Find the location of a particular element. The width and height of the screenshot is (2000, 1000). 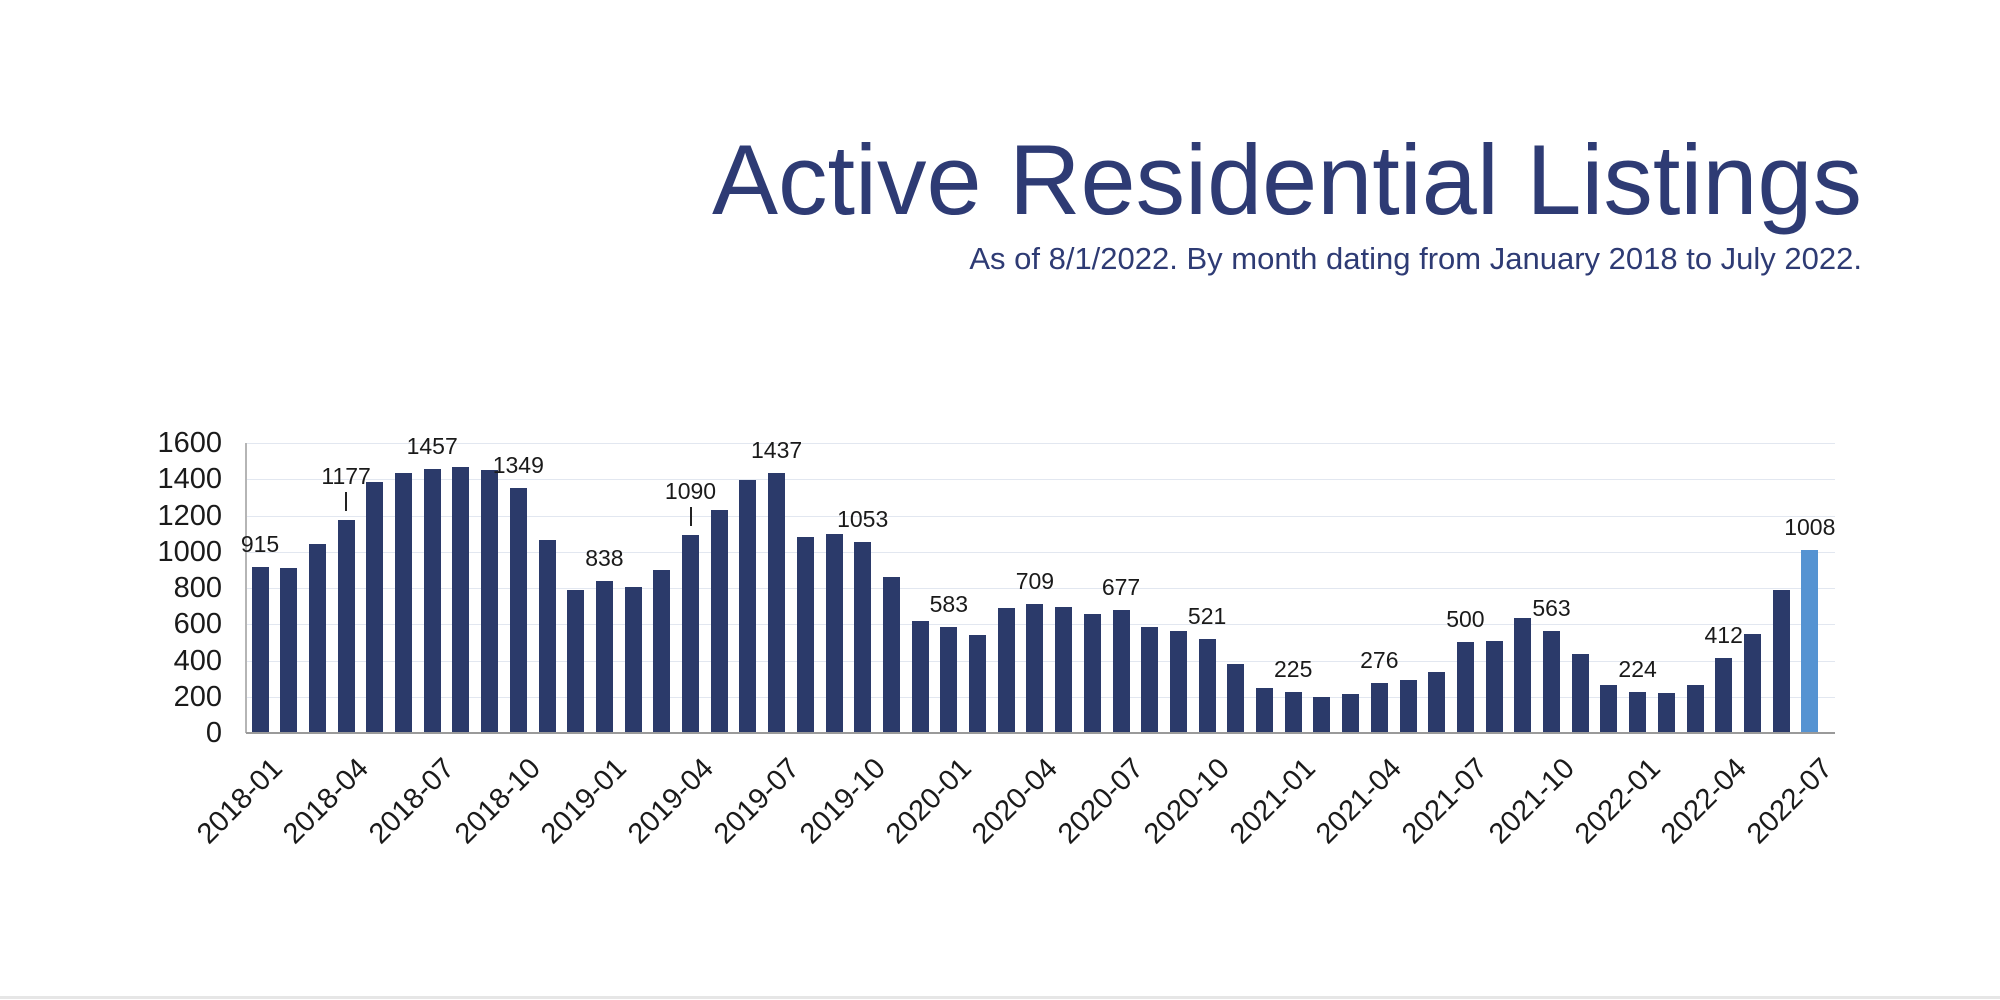

bar-value-label: 225 is located at coordinates (1293, 669).